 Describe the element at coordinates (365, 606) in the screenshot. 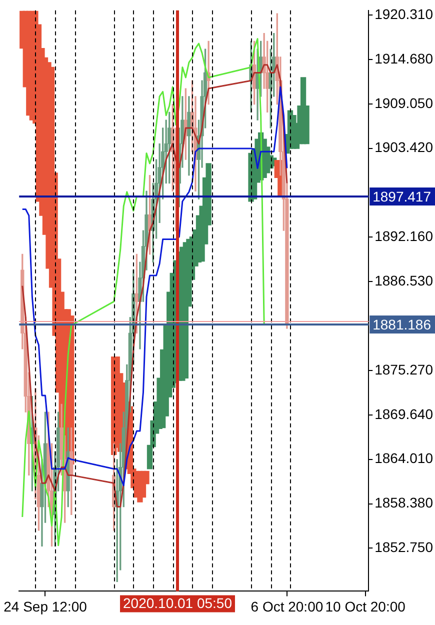

I see `x-tick-label: 10 Oct 20:00` at that location.